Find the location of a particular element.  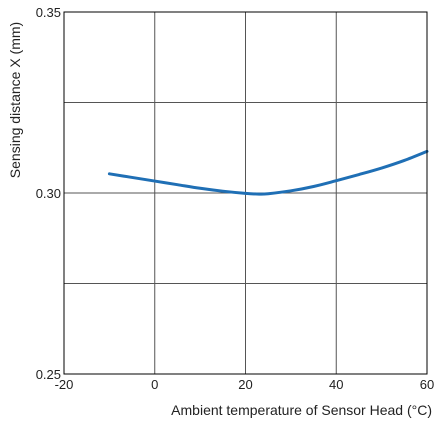

x-axis-label: Ambient temperature of Sensor Head (°C) is located at coordinates (301, 410).